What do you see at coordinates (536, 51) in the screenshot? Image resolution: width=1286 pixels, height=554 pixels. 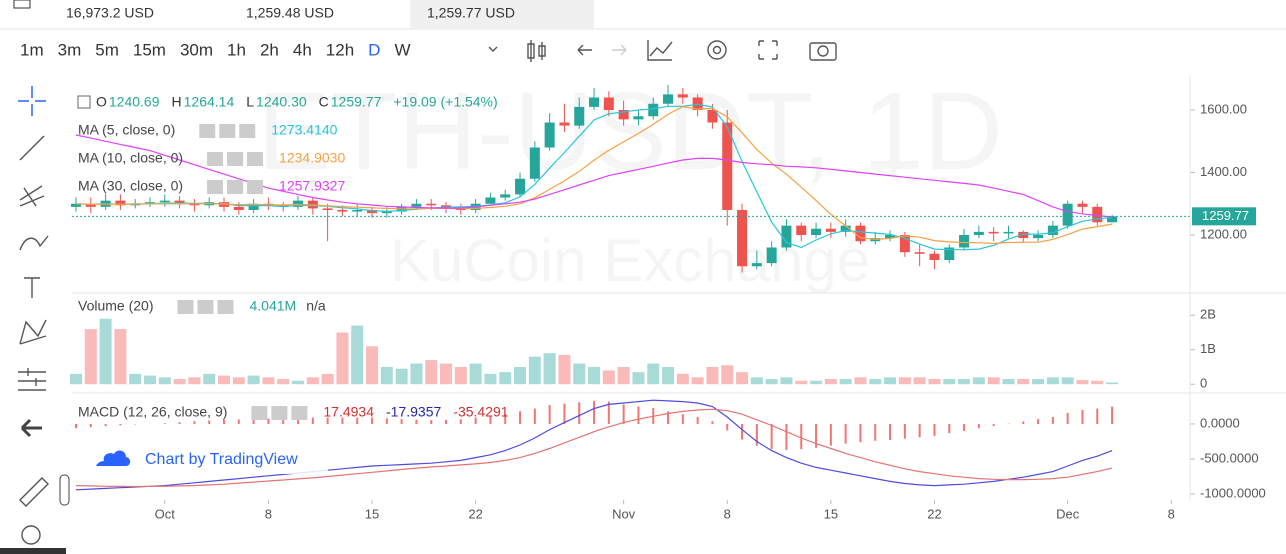 I see `candle-type-icon` at bounding box center [536, 51].